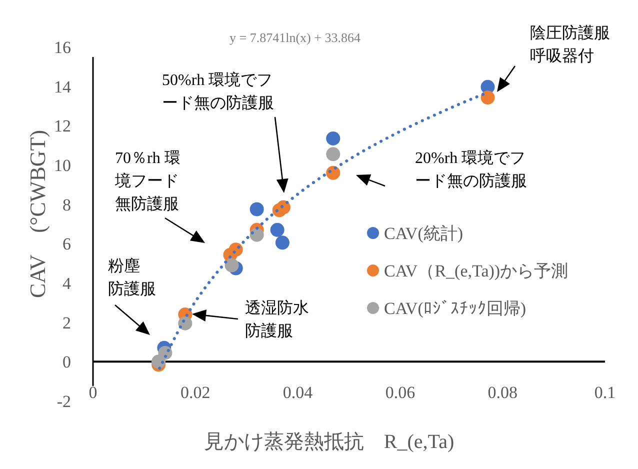 The image size is (638, 469). I want to click on x-tick-label: 0.1, so click(605, 392).